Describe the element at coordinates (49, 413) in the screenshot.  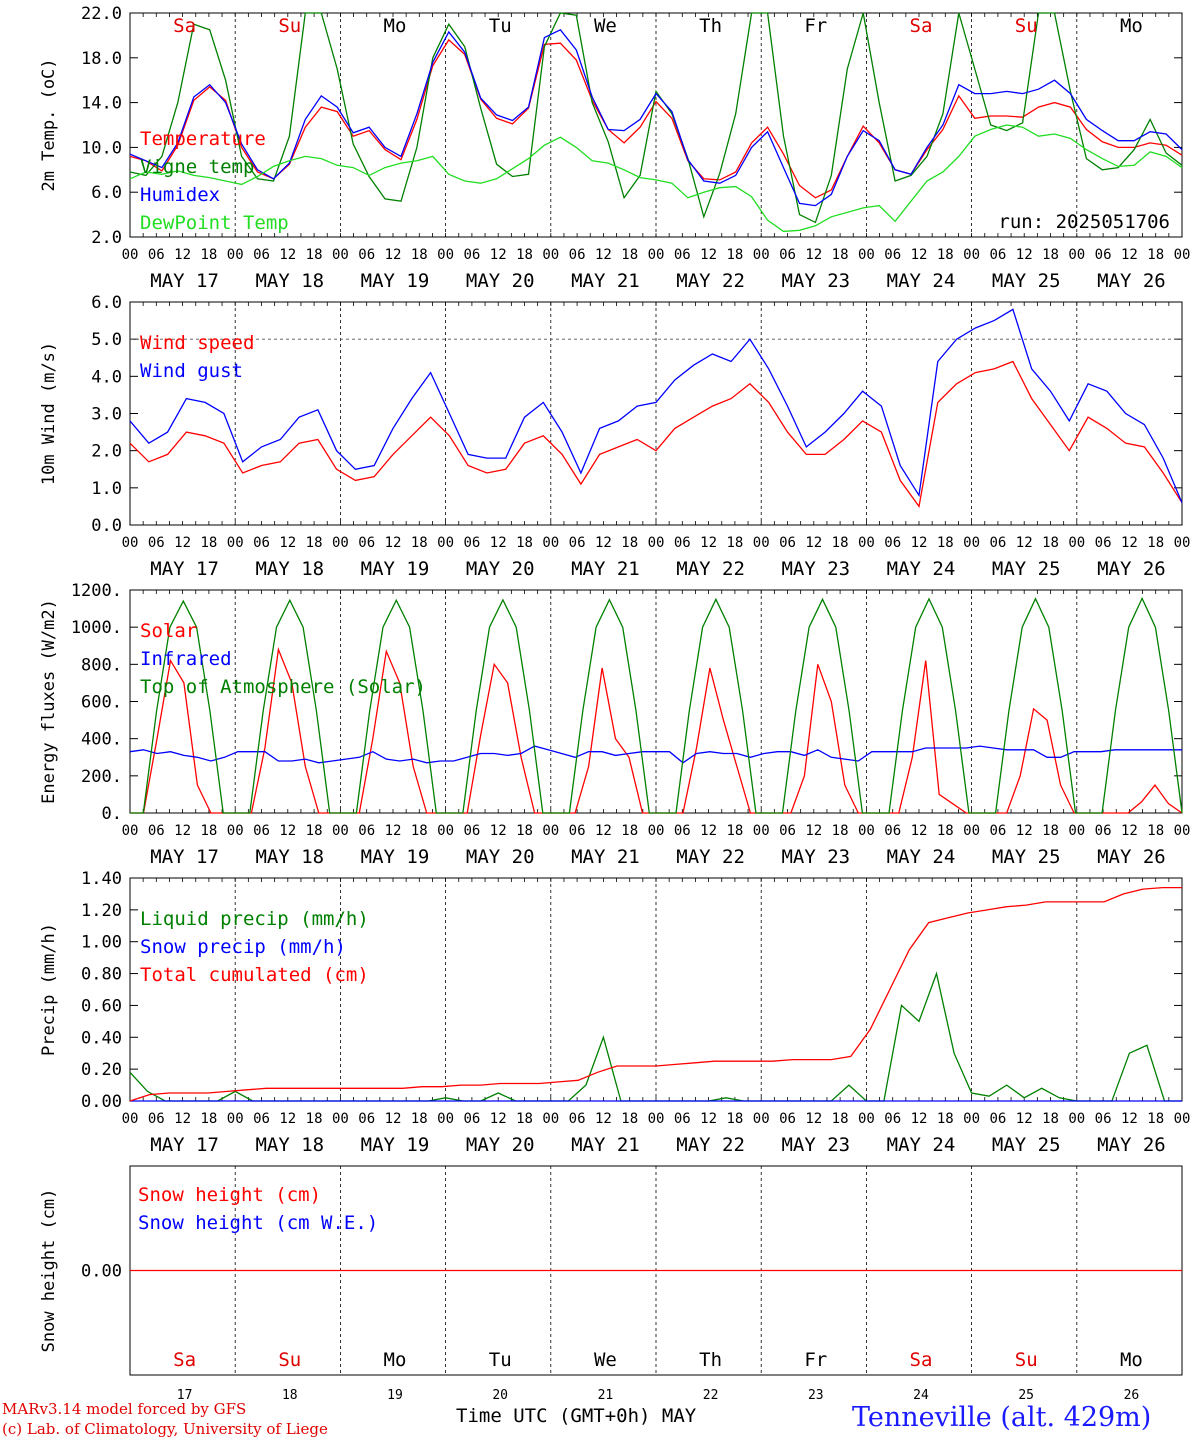
I see `y-axis-title: 10m Wind (m/s)` at that location.